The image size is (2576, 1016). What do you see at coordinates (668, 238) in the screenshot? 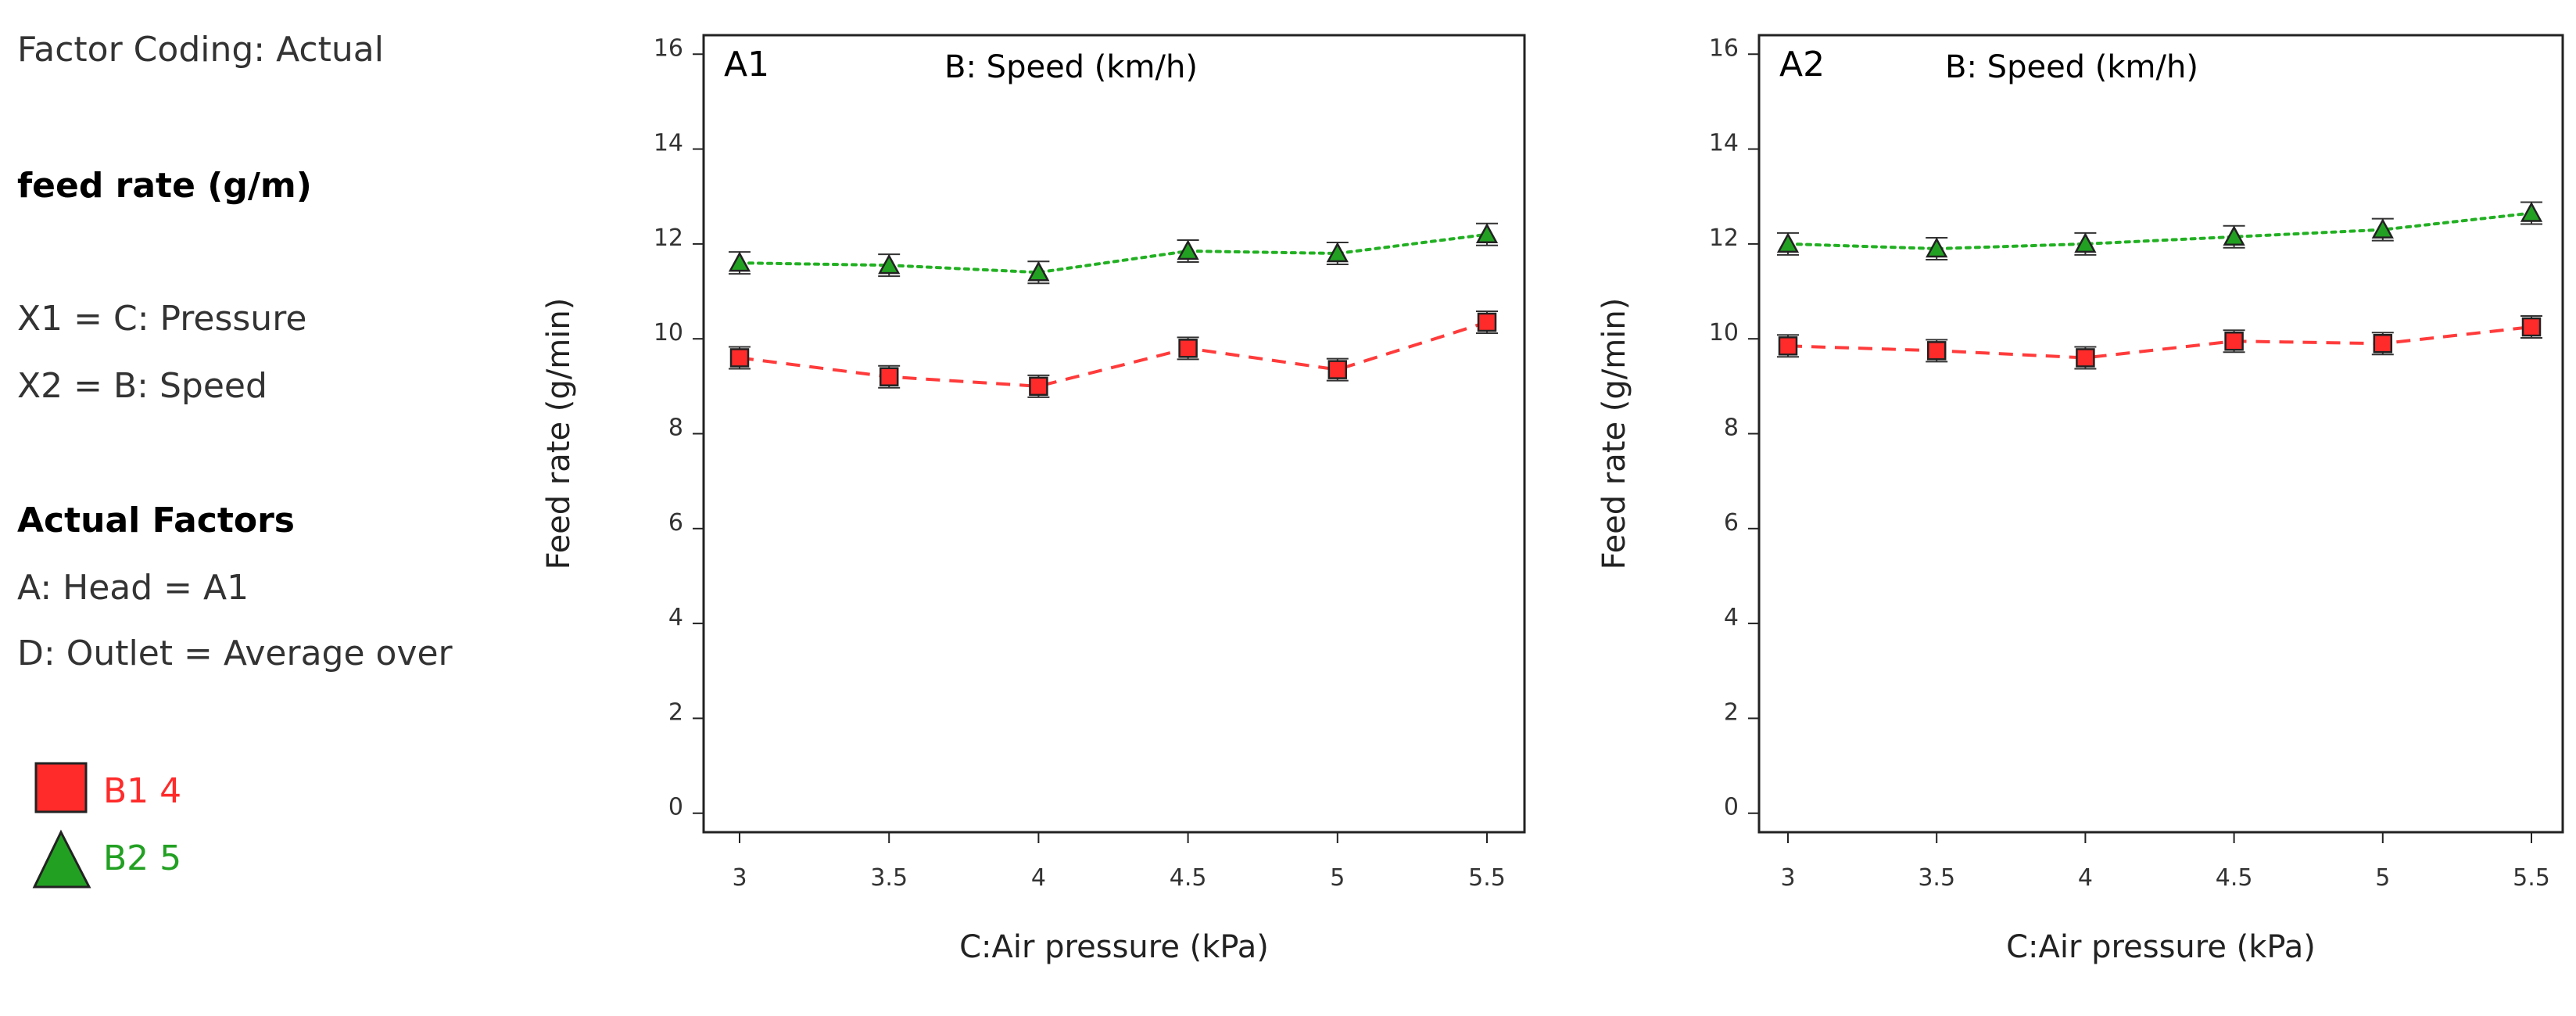
I see `chart-1-y-tick-label: 12` at bounding box center [668, 238].